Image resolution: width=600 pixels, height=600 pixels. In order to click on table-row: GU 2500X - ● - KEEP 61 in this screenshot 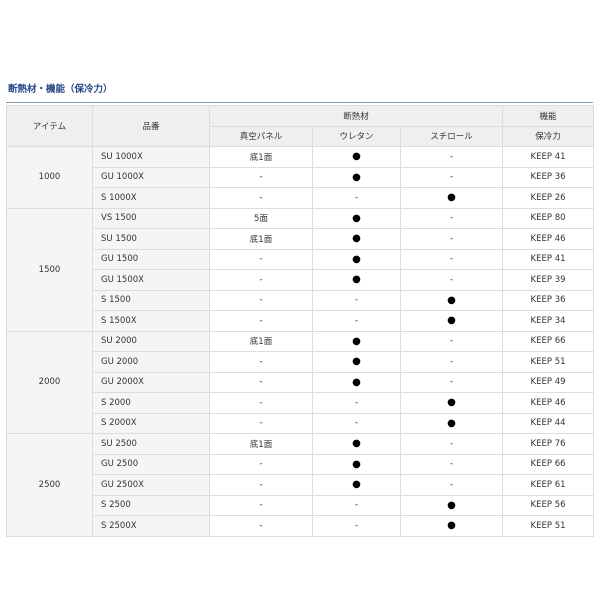, I will do `click(301, 485)`.